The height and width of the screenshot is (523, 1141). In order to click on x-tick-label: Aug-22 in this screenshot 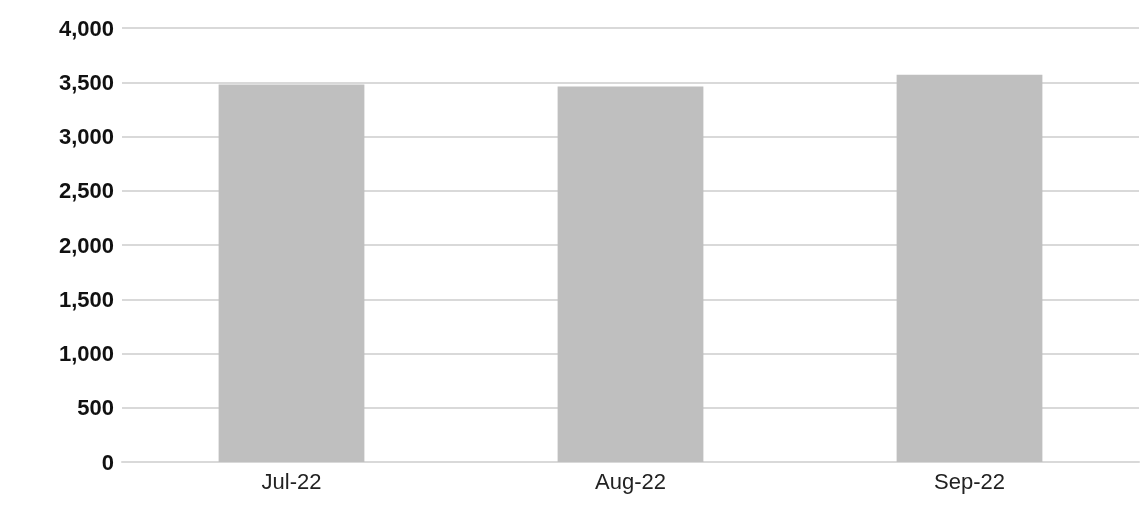, I will do `click(630, 481)`.